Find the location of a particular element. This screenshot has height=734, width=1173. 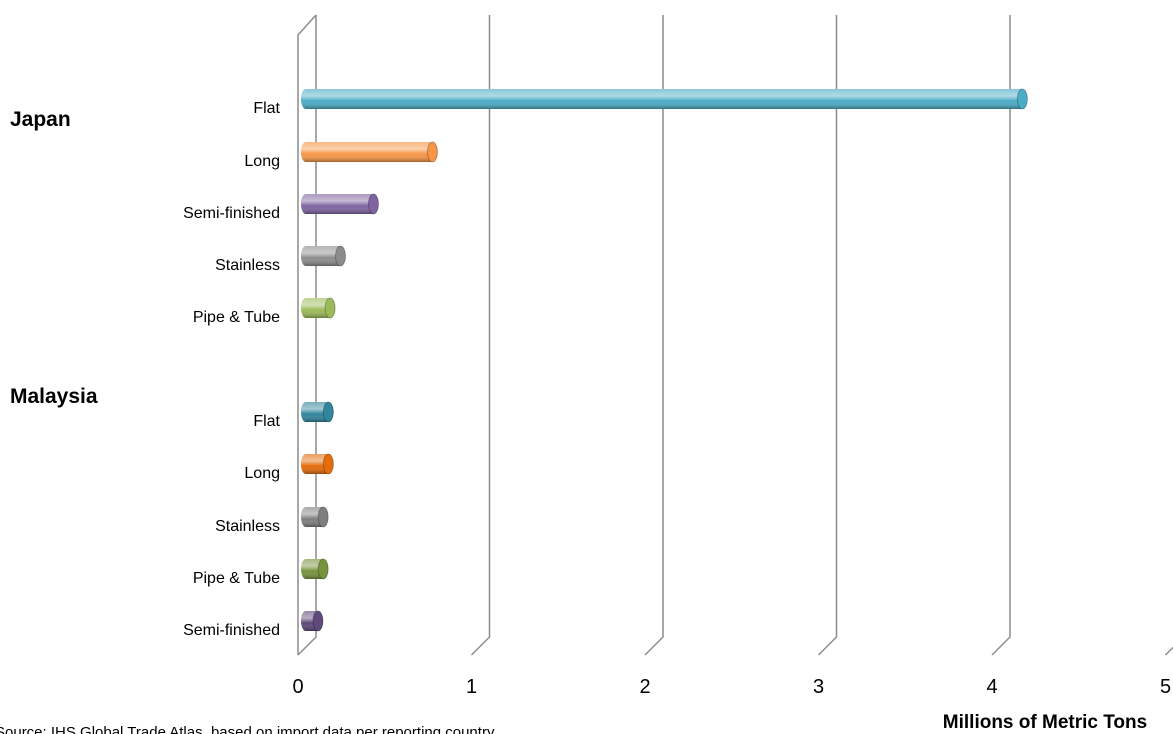

group-label: Malaysia is located at coordinates (54, 396).